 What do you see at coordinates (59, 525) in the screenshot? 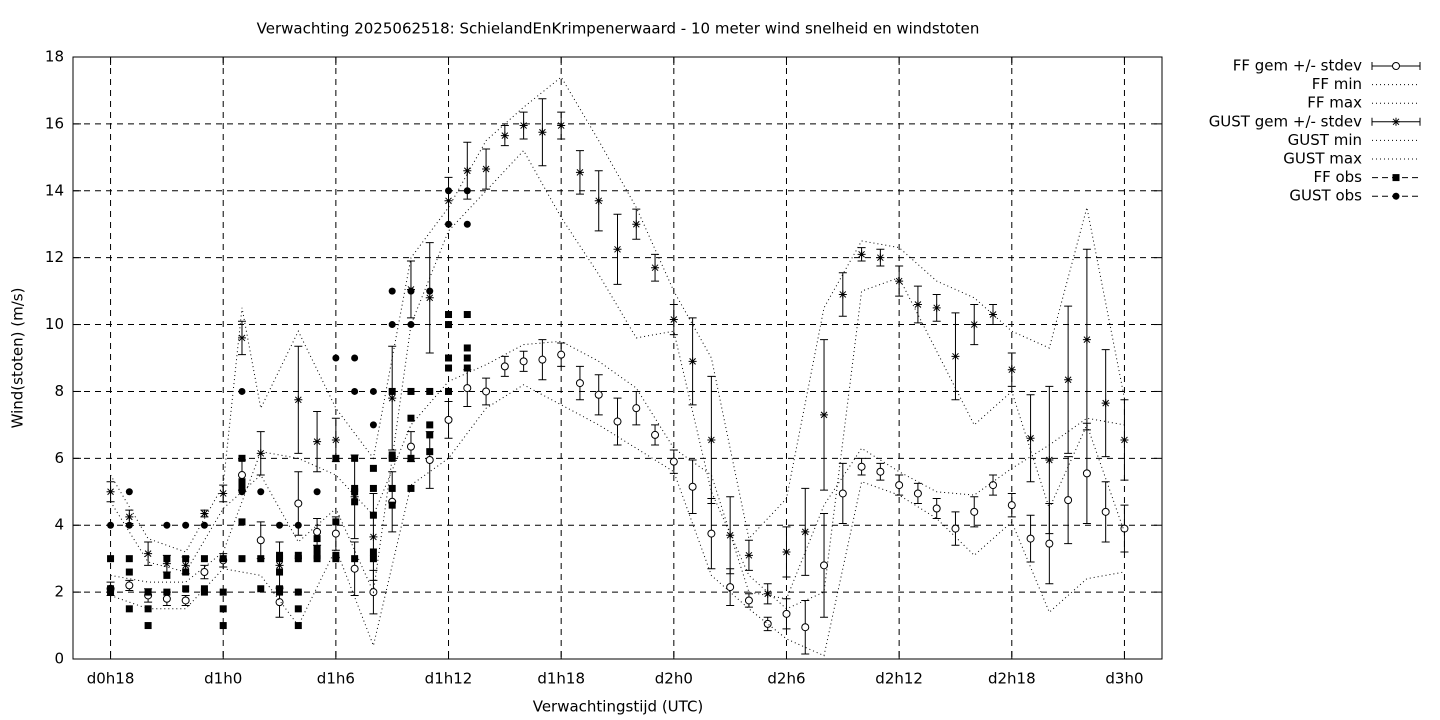
I see `y-tick-label: 4` at bounding box center [59, 525].